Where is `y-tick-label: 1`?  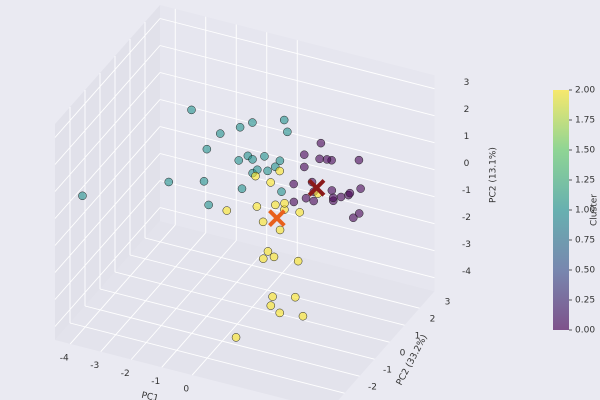 y-tick-label: 1 is located at coordinates (418, 337).